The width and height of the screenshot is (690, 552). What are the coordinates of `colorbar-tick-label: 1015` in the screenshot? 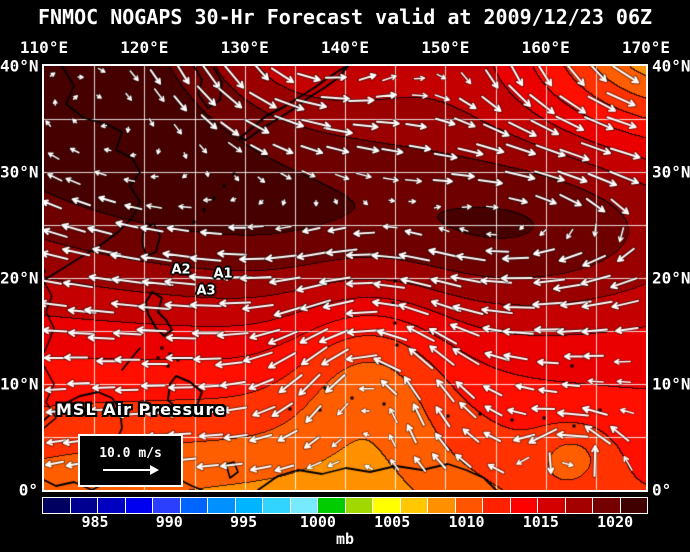 It's located at (540, 522).